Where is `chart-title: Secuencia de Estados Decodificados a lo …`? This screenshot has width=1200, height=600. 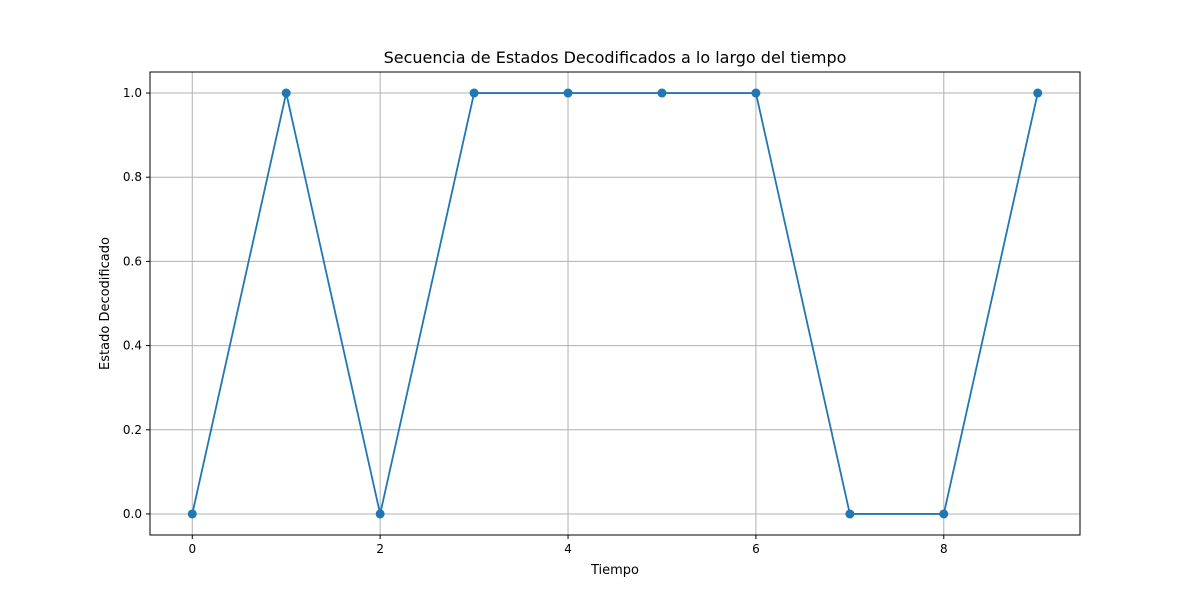
chart-title: Secuencia de Estados Decodificados a lo … is located at coordinates (615, 57).